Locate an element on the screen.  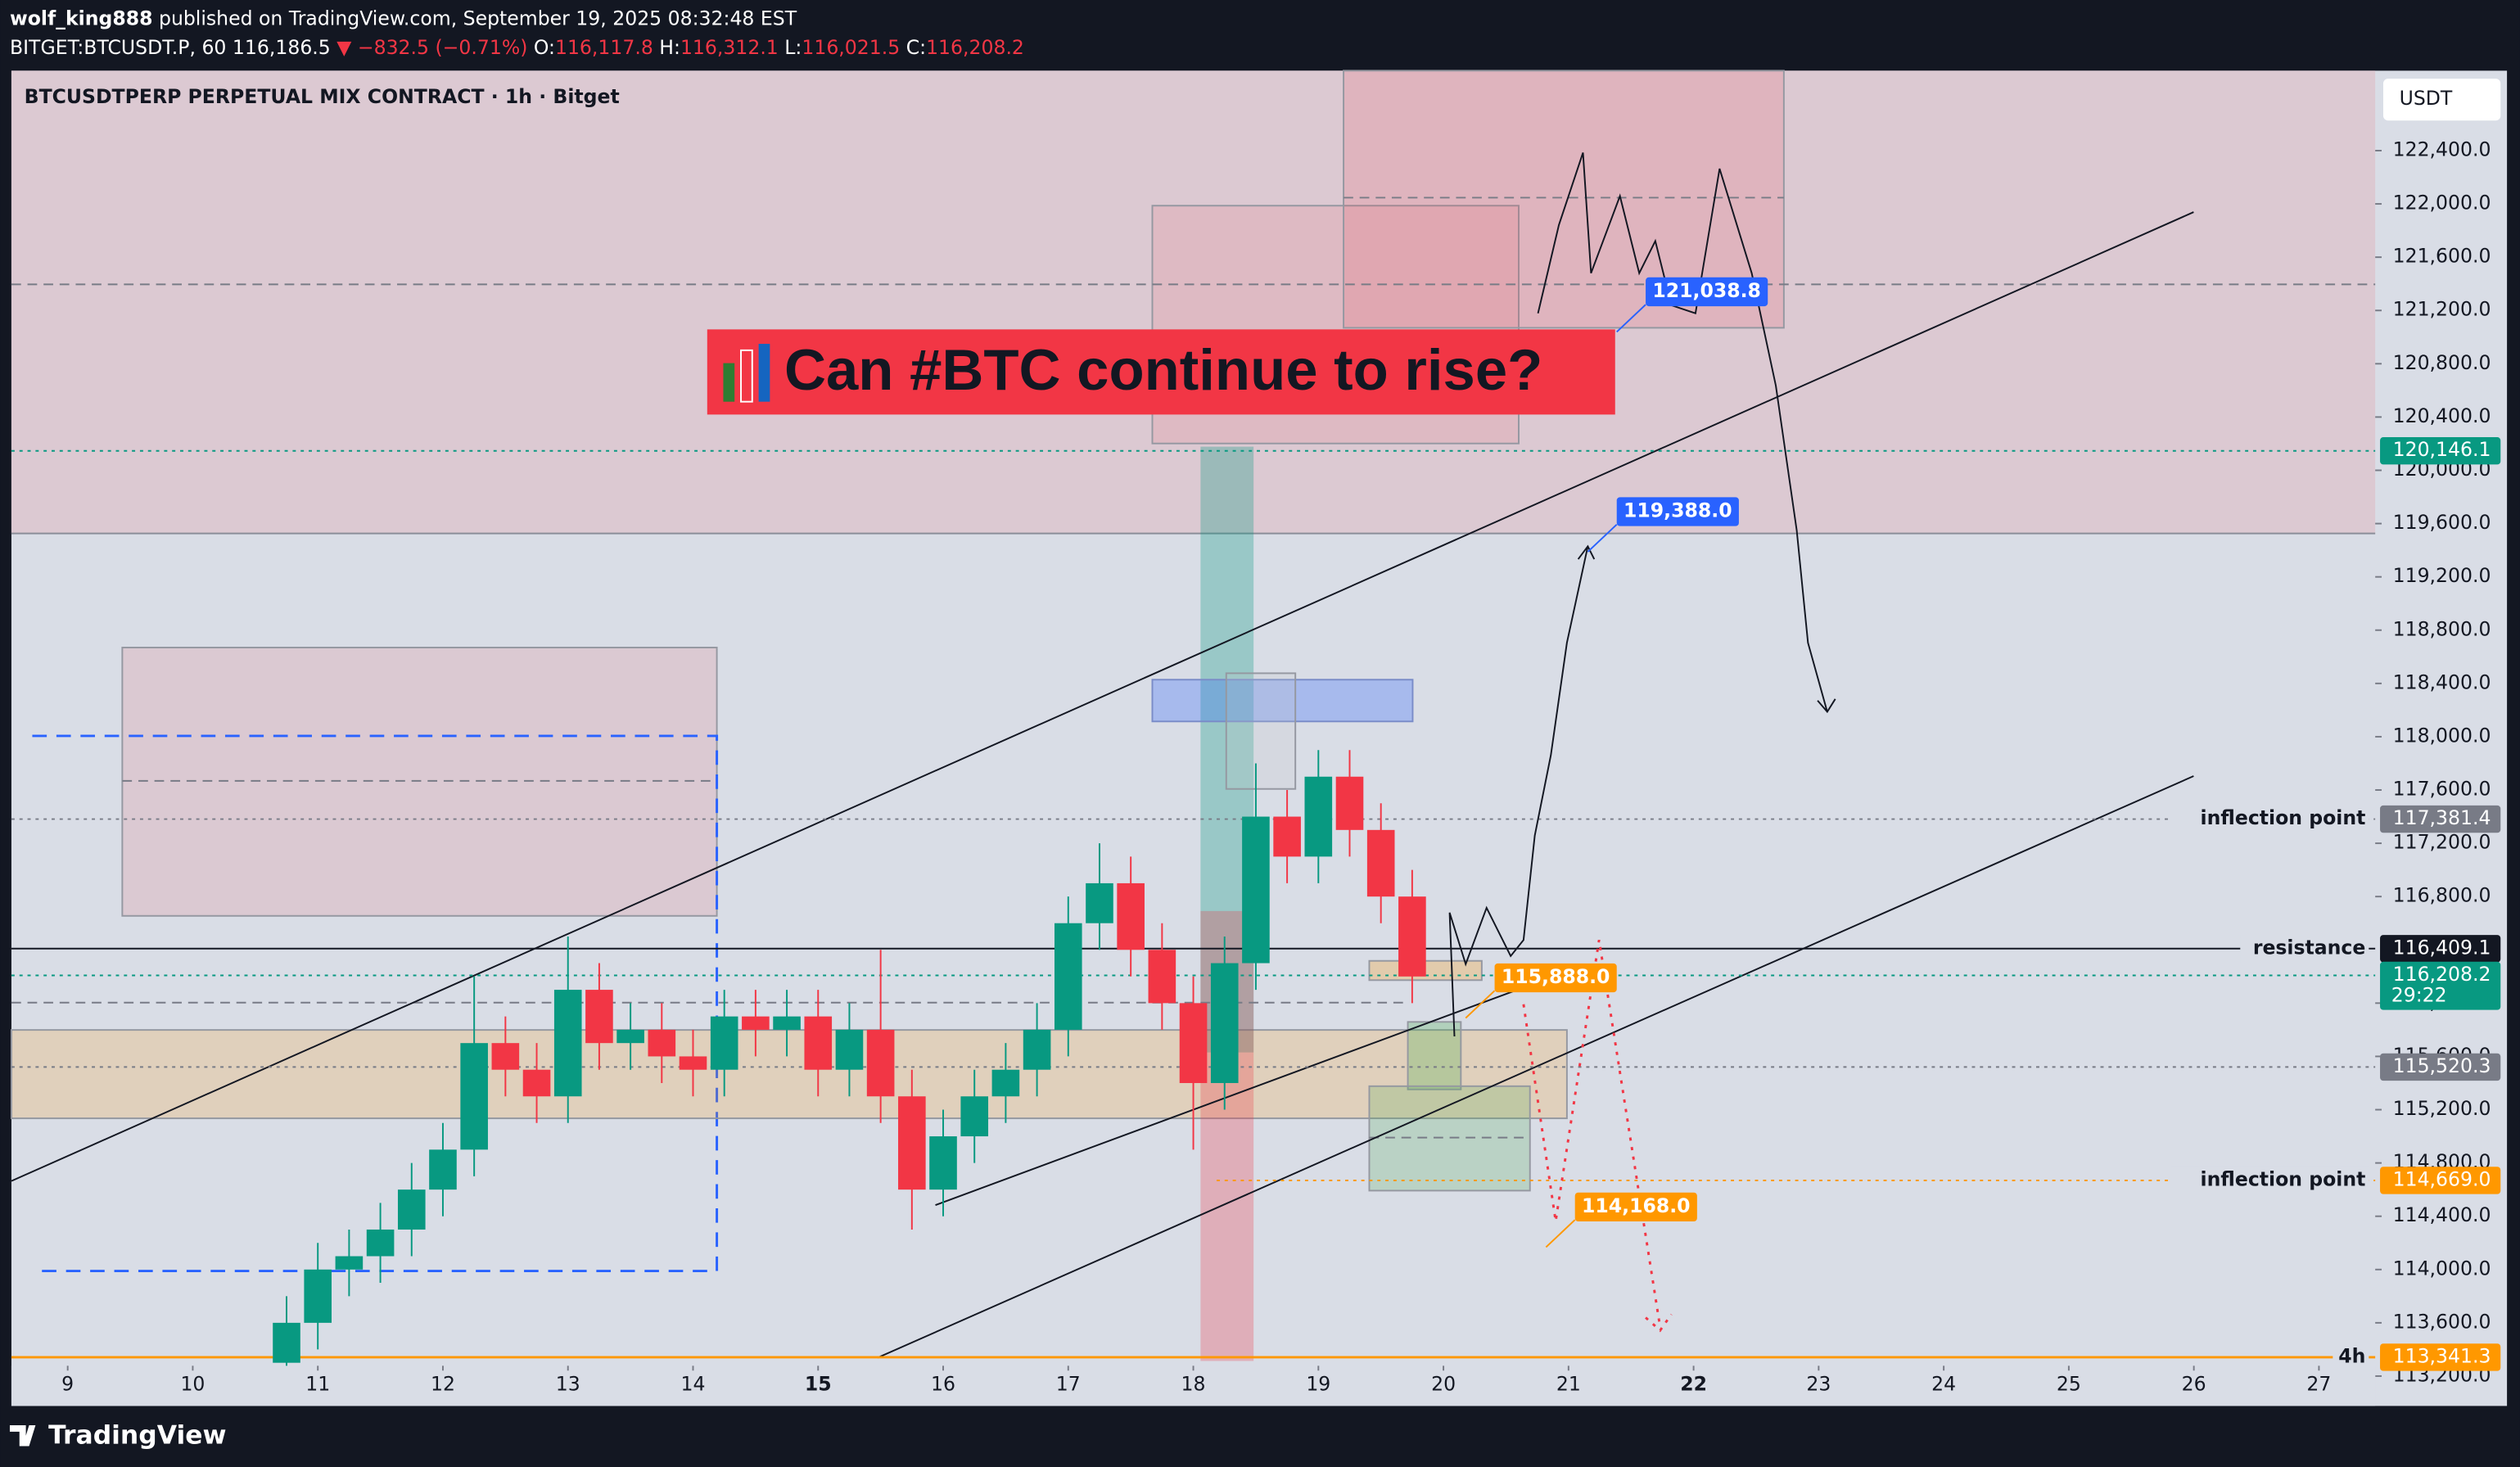
currency-button is located at coordinates (2441, 100).